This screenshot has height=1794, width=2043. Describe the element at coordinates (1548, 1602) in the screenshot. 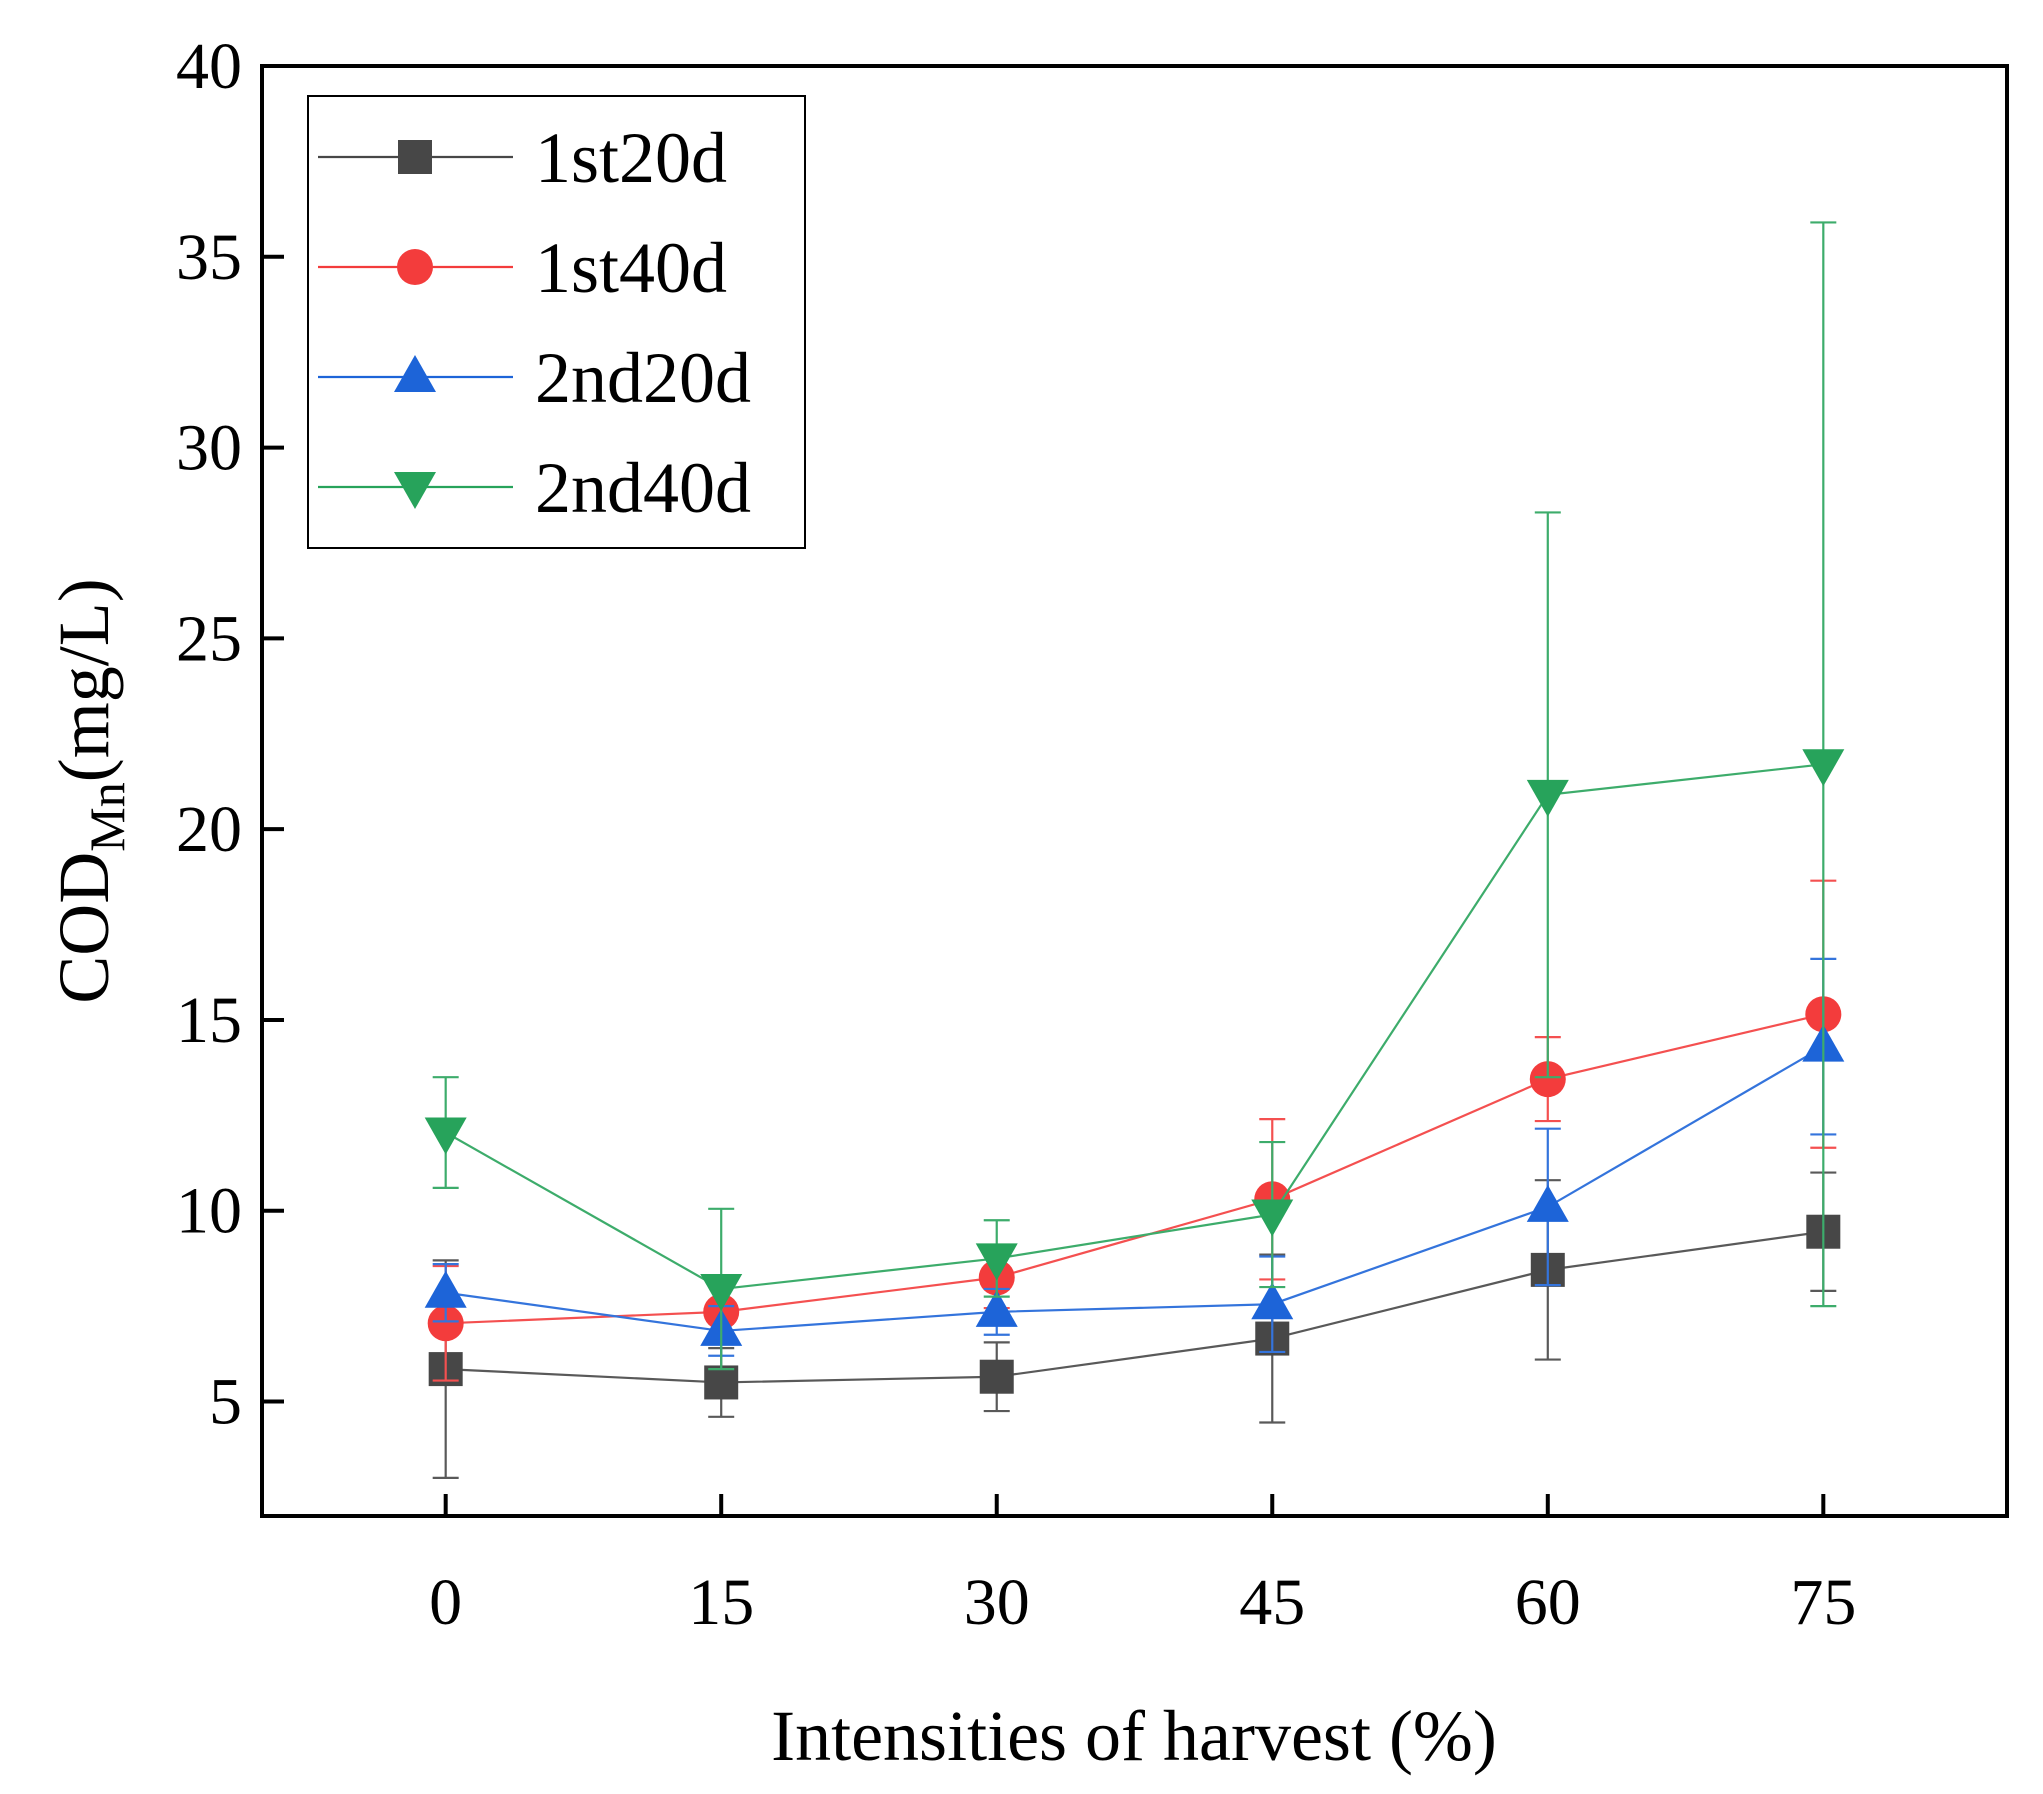

I see `x-tick-label: 60` at that location.